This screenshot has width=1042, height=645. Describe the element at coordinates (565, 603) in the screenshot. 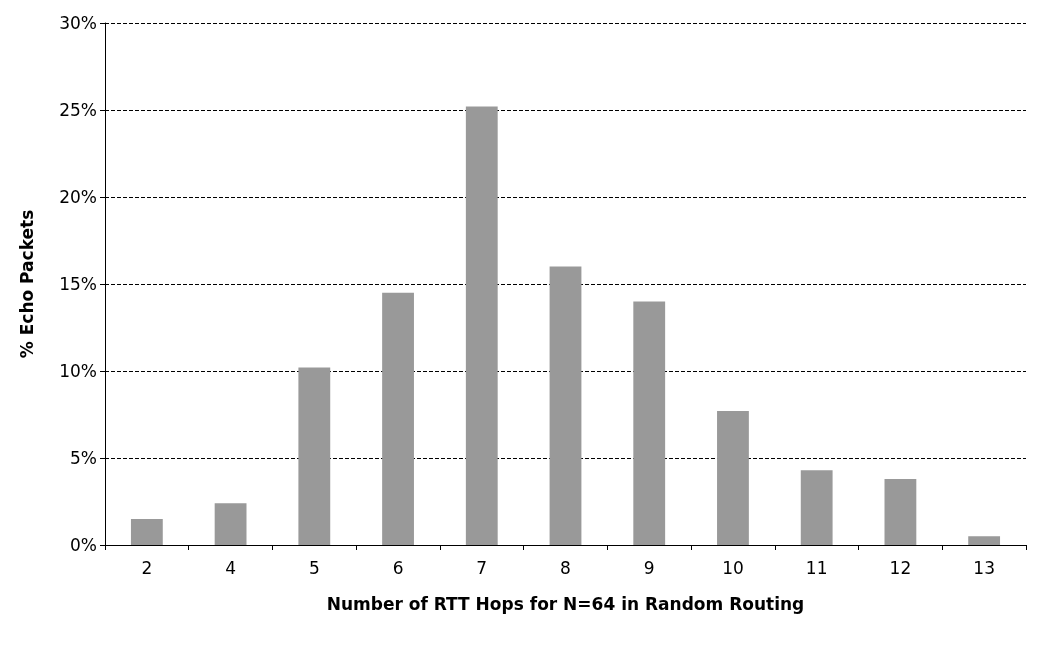

I see `x-axis-title: Number of RTT Hops for N=64 in Random Routing` at that location.